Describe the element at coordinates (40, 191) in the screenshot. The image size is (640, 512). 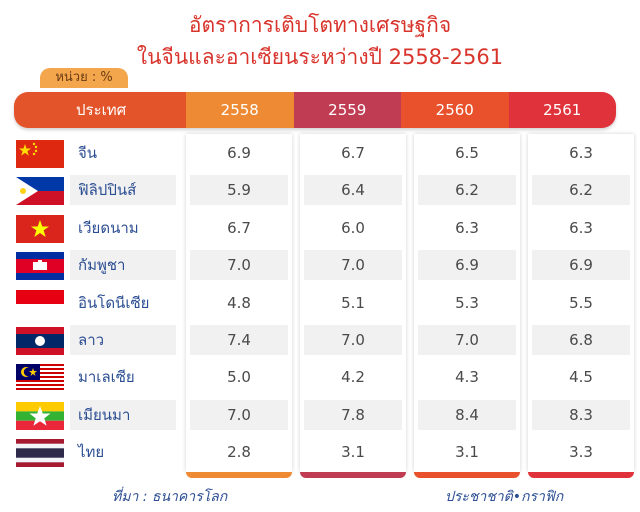
I see `philippines-flag-icon` at that location.